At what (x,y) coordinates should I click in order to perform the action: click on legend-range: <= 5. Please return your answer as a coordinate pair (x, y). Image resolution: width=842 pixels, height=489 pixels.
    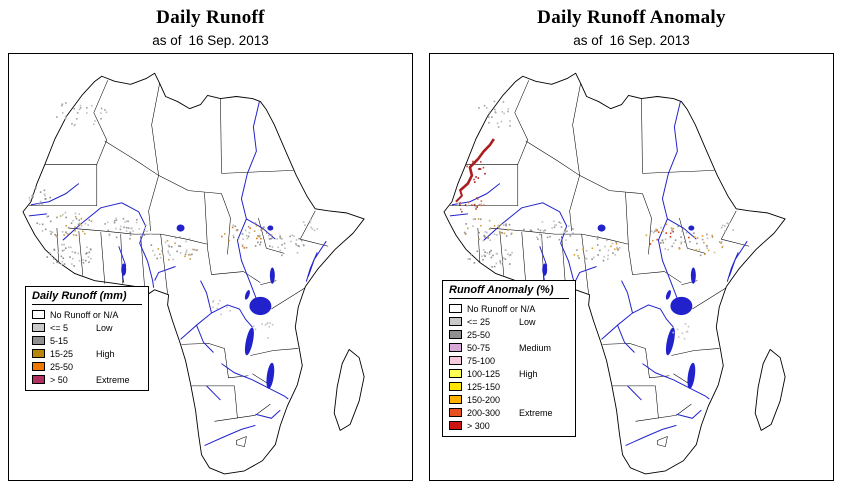
    Looking at the image, I should click on (59, 327).